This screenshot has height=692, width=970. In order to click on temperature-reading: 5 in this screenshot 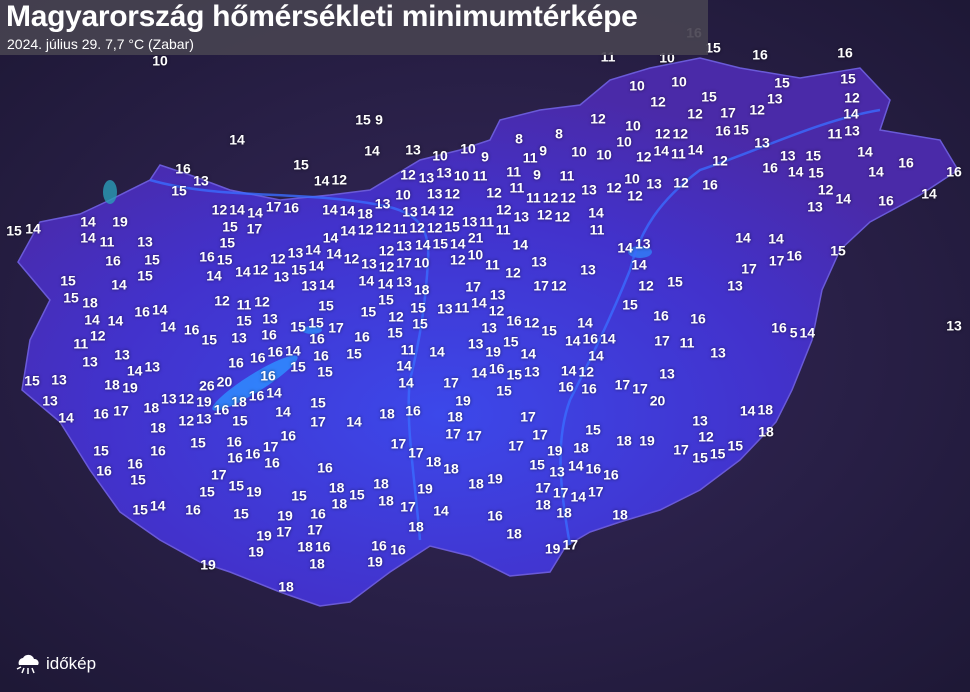, I will do `click(793, 332)`.